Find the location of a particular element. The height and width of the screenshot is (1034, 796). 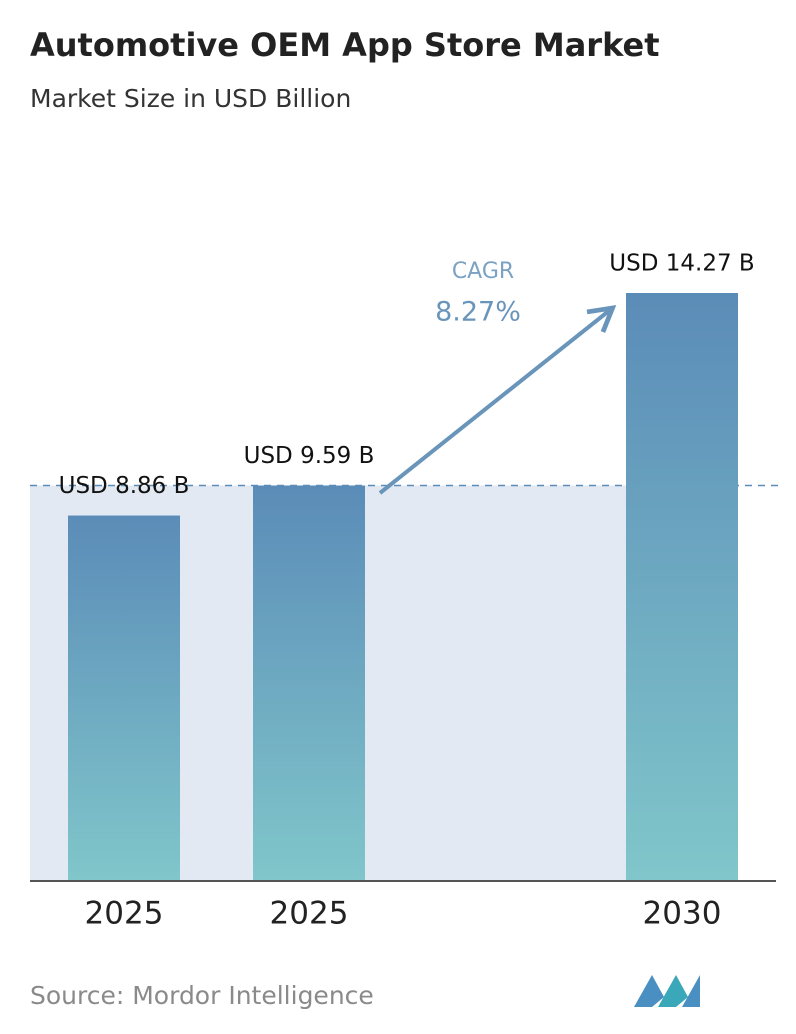

logo is located at coordinates (667, 991).